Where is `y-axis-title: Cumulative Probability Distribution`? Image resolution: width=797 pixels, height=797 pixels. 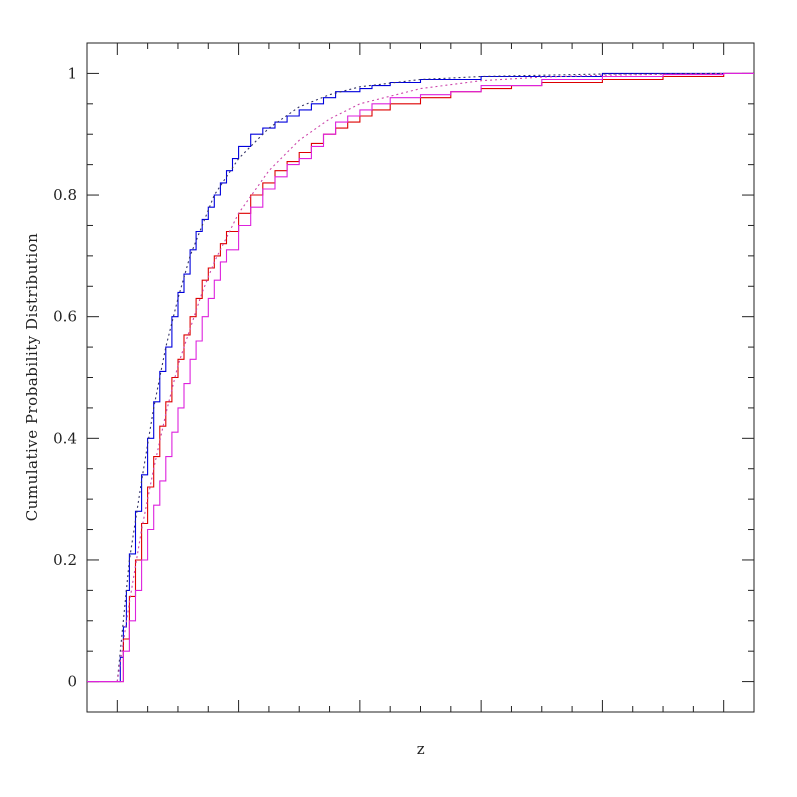 y-axis-title: Cumulative Probability Distribution is located at coordinates (32, 377).